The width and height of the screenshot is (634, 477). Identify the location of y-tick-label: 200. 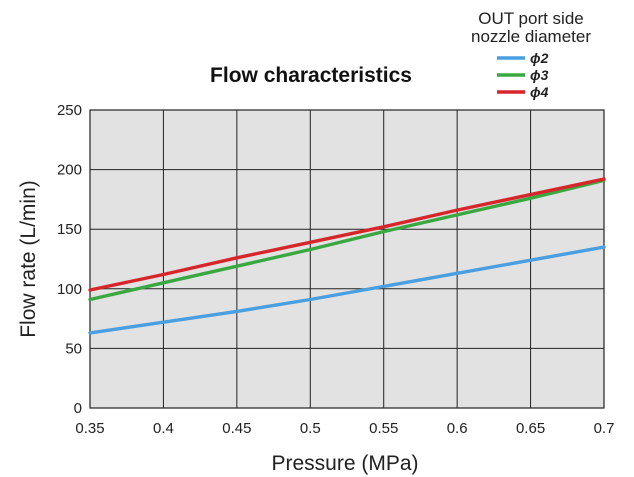
(69, 170).